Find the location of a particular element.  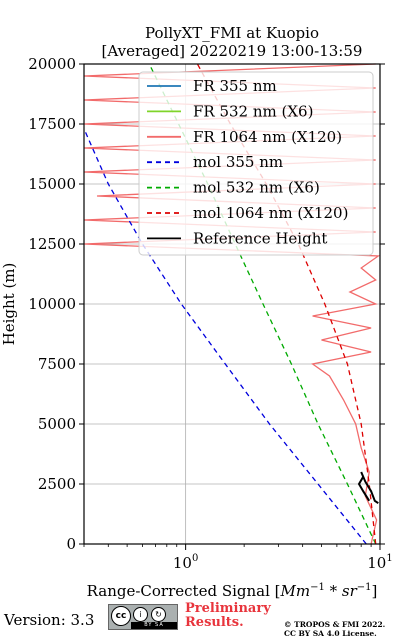

version-label: Version: 3.3 is located at coordinates (49, 620).